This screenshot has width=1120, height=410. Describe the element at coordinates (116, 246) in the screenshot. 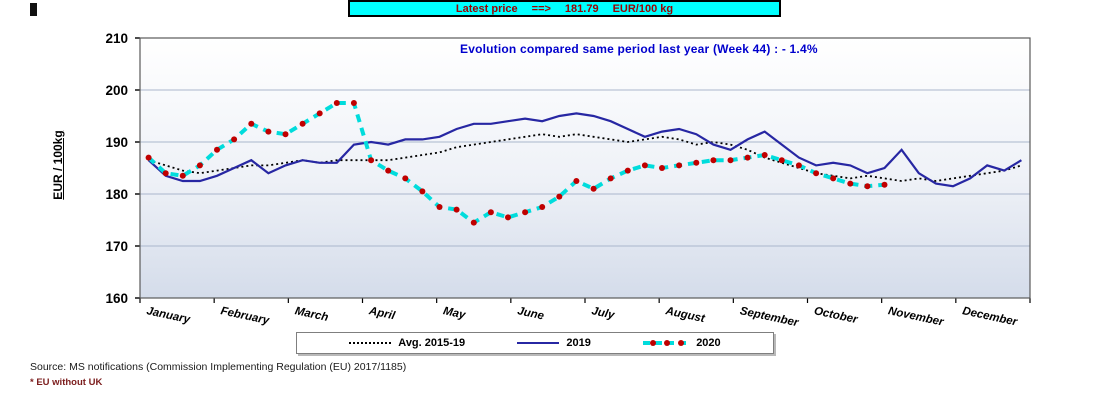

I see `y-tick-label: 170` at that location.